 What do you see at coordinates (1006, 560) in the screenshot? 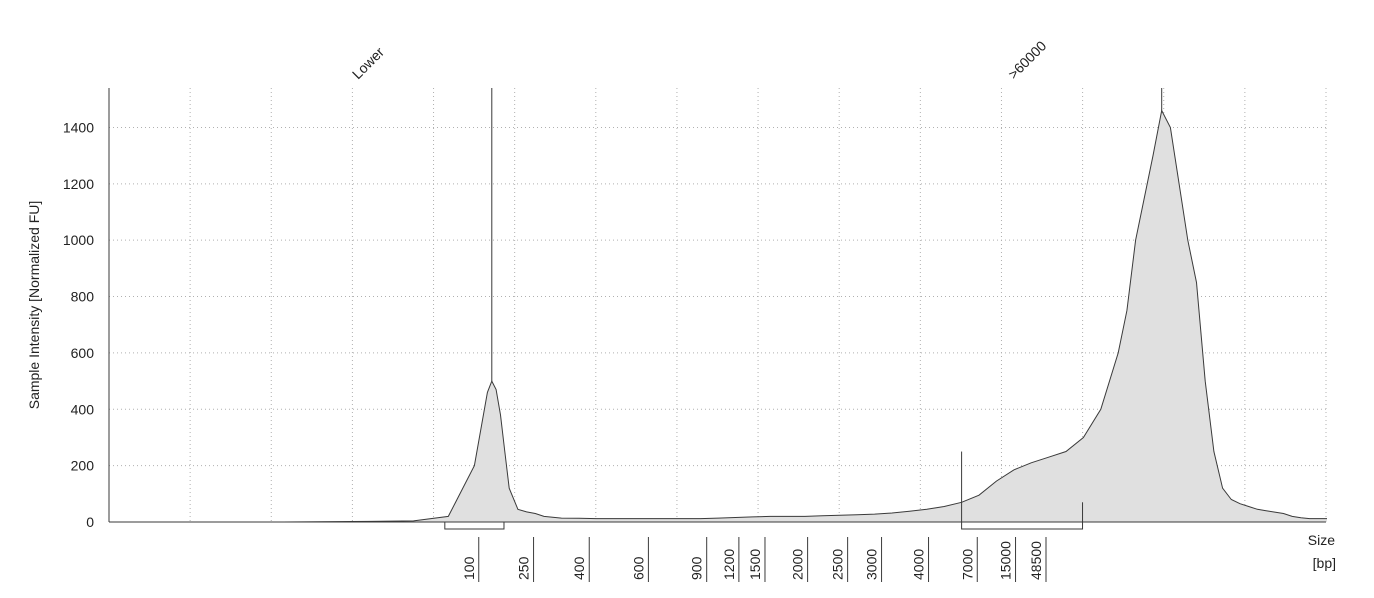
I see `size-tick-label-12: 15000` at bounding box center [1006, 560].